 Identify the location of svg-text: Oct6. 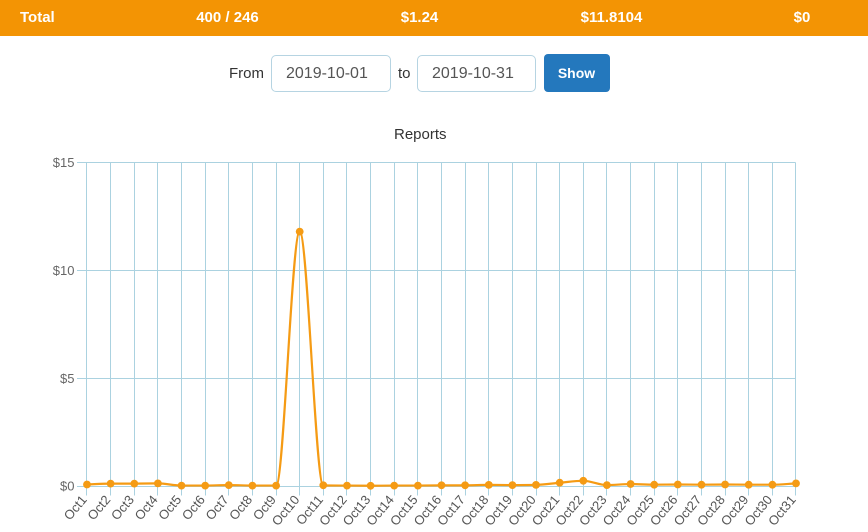
(193, 507).